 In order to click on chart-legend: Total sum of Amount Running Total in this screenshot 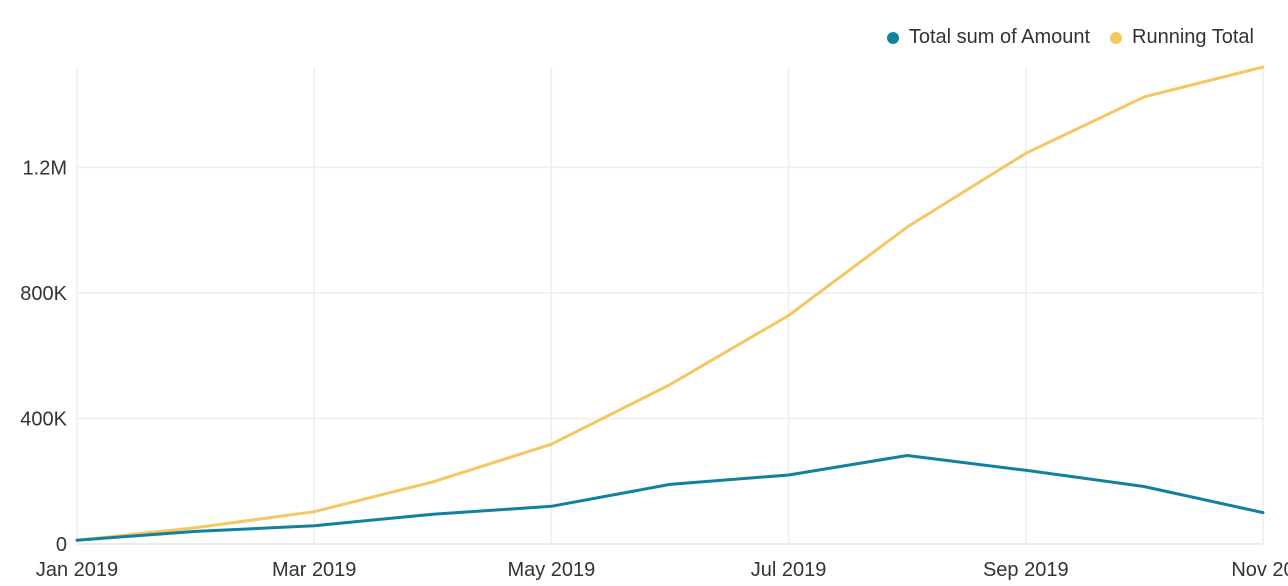, I will do `click(1060, 37)`.